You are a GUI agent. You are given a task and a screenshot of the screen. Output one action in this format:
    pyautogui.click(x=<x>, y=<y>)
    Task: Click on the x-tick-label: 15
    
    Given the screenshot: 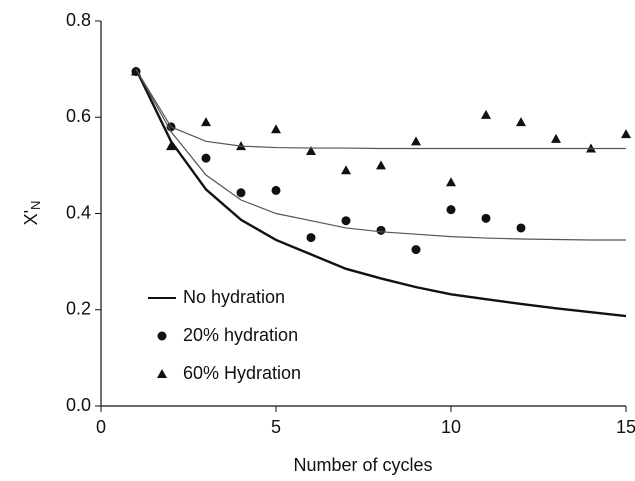 What is the action you would take?
    pyautogui.click(x=625, y=427)
    